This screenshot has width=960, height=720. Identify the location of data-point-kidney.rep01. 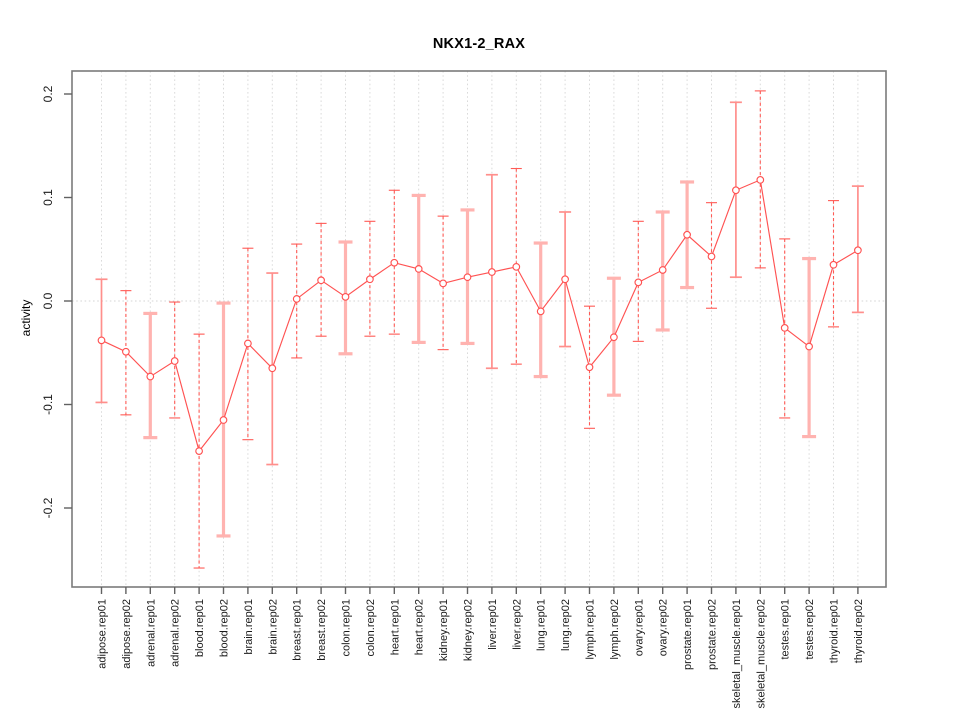
(443, 283).